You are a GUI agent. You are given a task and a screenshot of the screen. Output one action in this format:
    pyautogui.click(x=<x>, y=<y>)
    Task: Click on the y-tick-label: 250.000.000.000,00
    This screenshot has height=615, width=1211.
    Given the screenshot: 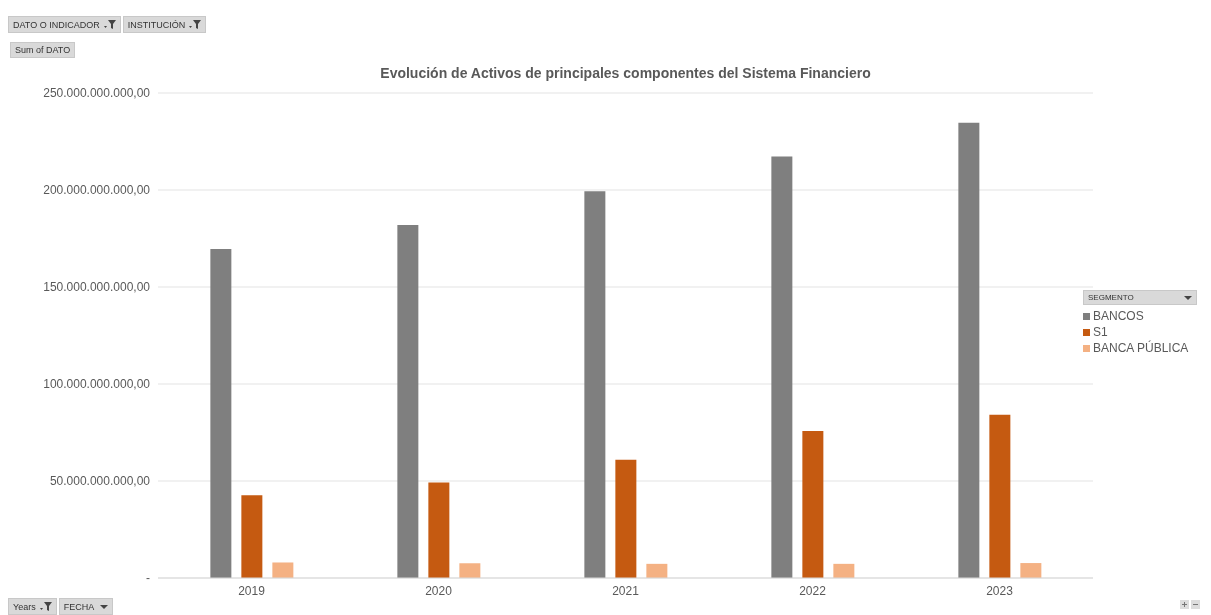 What is the action you would take?
    pyautogui.click(x=97, y=93)
    